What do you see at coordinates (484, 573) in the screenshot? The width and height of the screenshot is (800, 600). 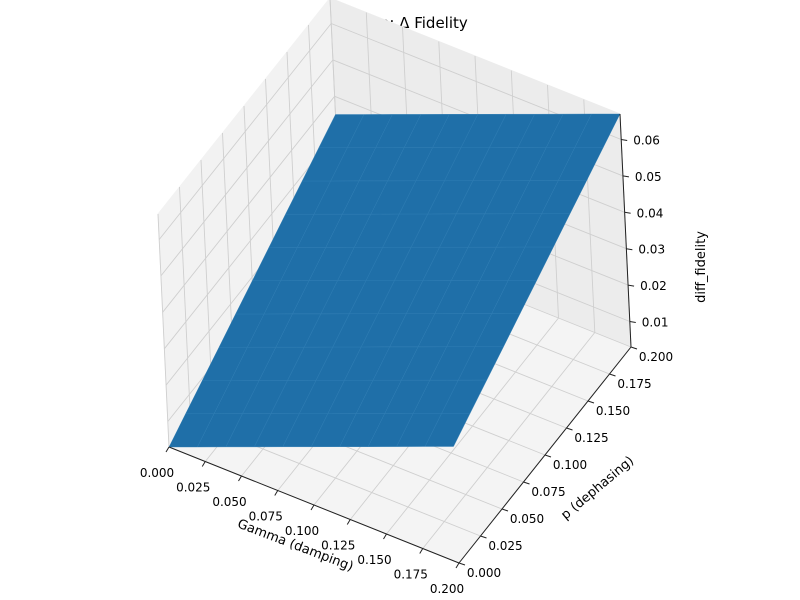 I see `y-tick-label: 0.000` at bounding box center [484, 573].